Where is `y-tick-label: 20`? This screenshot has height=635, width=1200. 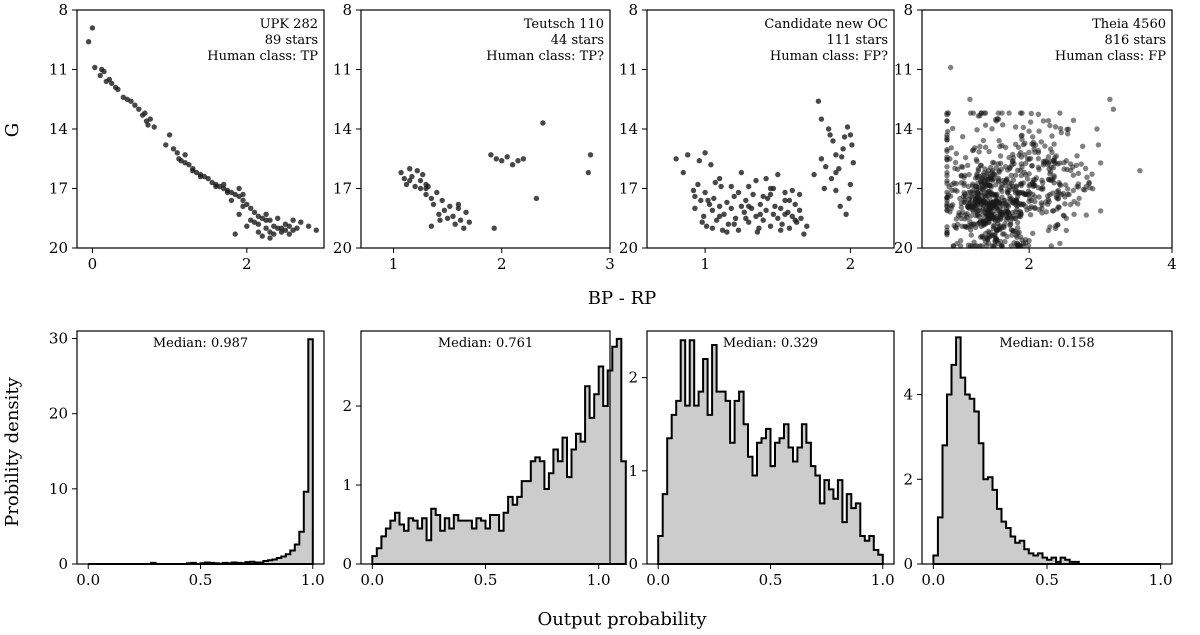 y-tick-label: 20 is located at coordinates (342, 248).